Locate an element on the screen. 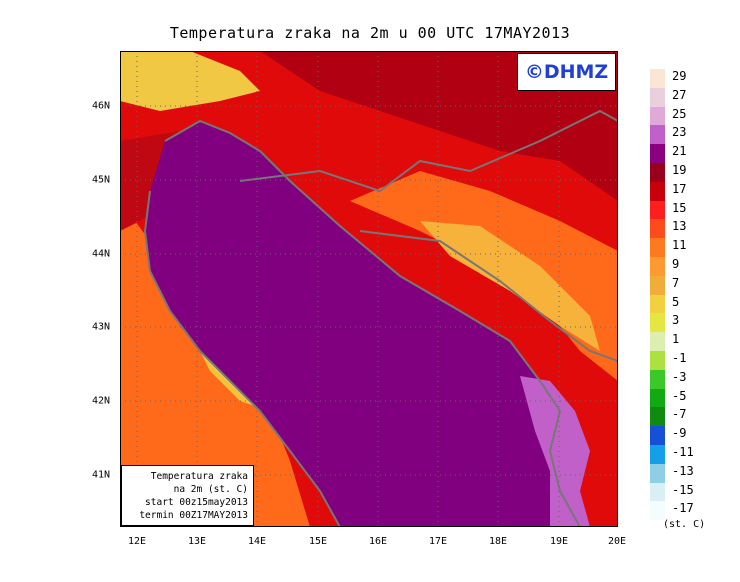 This screenshot has width=740, height=582. legend-label: -3 is located at coordinates (679, 376).